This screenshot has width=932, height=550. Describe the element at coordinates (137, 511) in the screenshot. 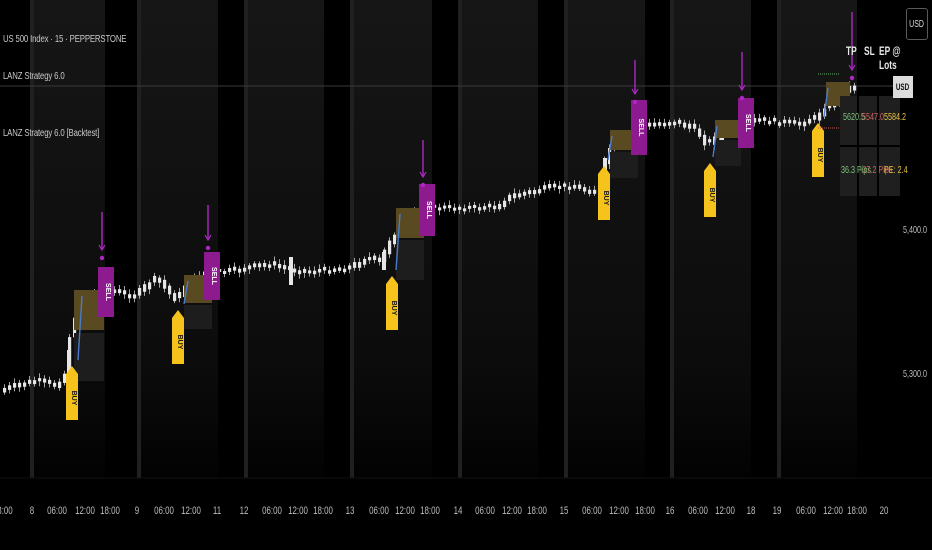

I see `x-tick-label: 9` at that location.